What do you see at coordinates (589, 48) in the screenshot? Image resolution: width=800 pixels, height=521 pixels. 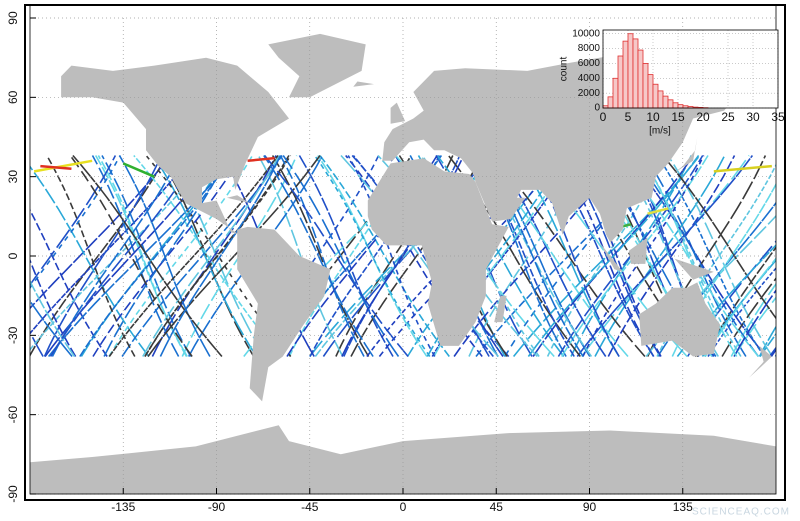 I see `y-tick-label: 8000` at bounding box center [589, 48].